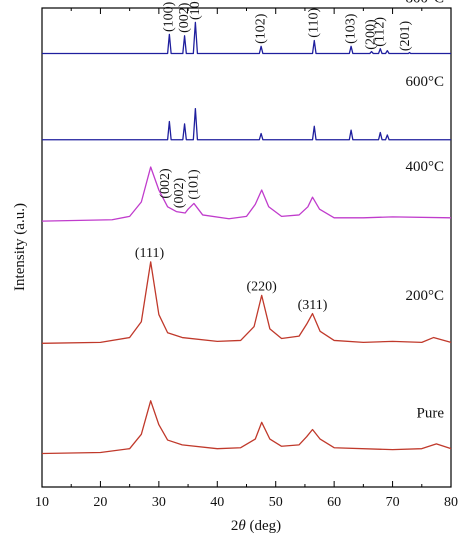  Describe the element at coordinates (100, 502) in the screenshot. I see `x-tick-label: 20` at that location.